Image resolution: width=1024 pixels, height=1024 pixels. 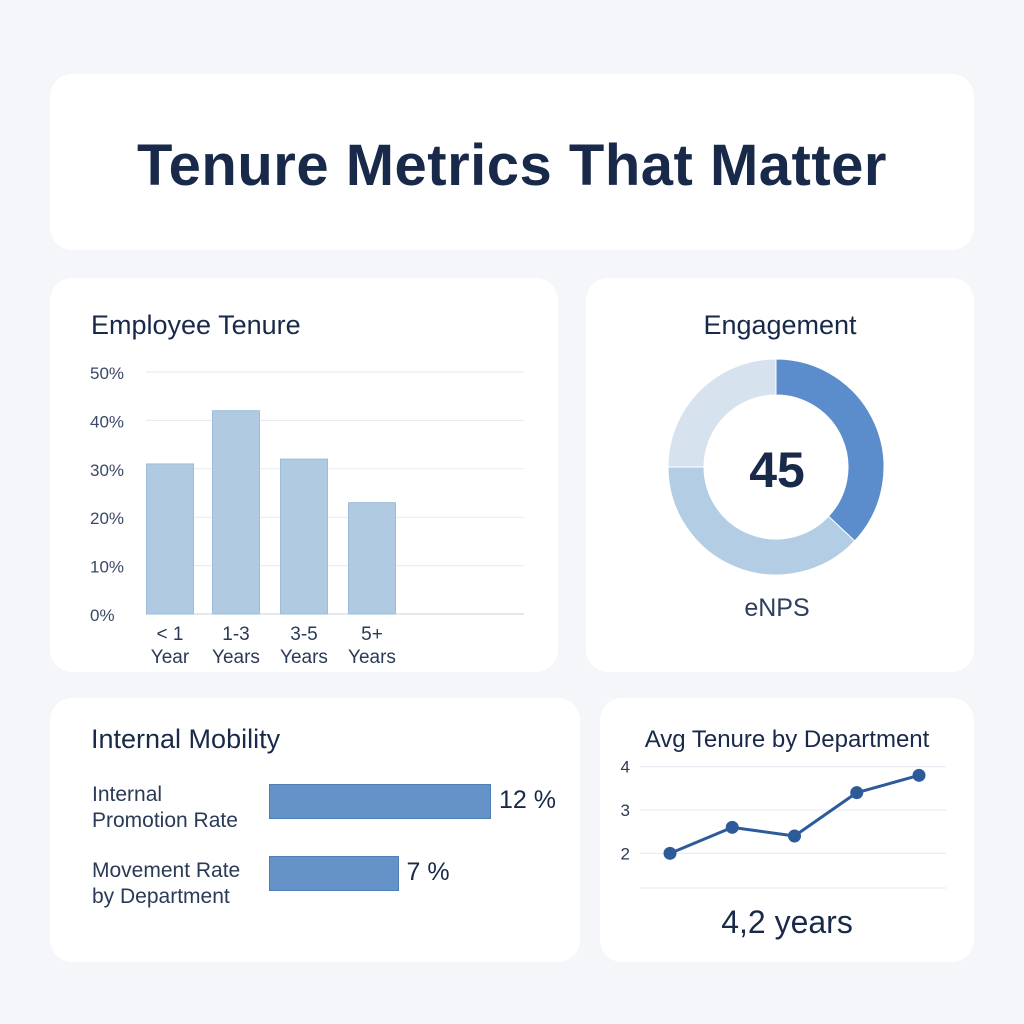 I want to click on enps-value: 45, so click(x=777, y=470).